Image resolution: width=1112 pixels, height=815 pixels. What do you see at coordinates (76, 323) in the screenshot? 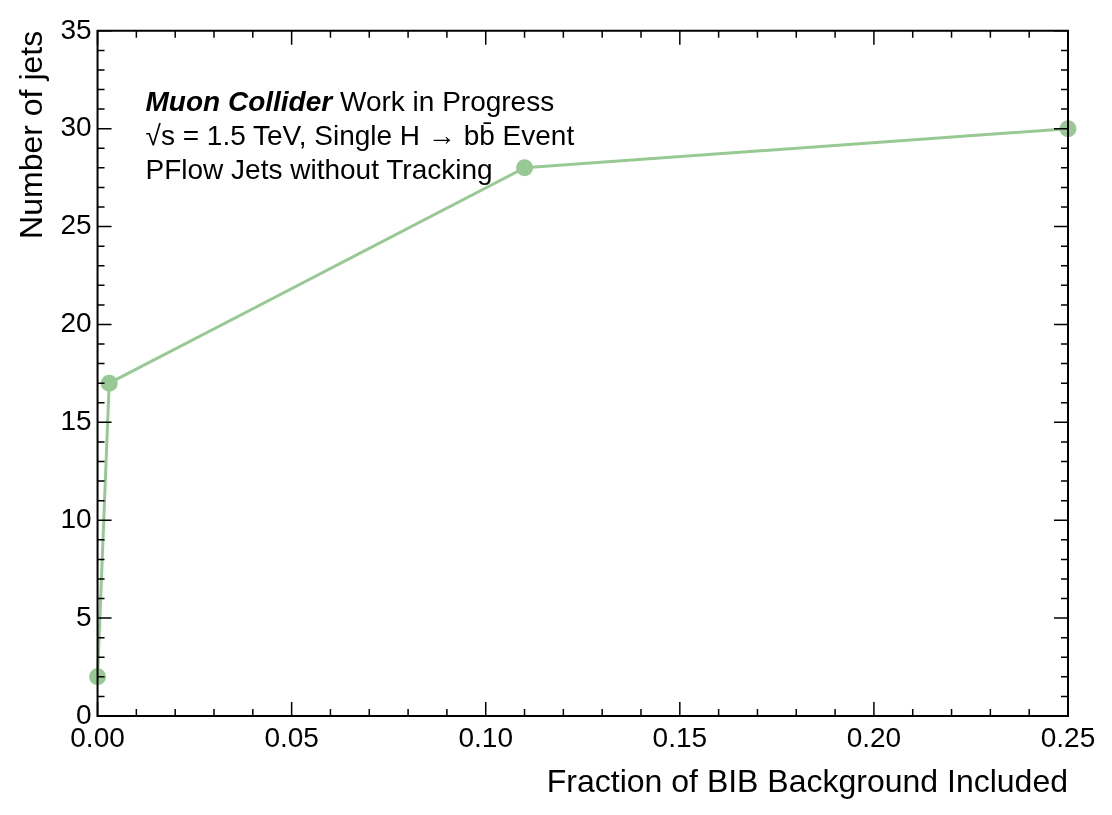
I see `y-tick-label: 20` at bounding box center [76, 323].